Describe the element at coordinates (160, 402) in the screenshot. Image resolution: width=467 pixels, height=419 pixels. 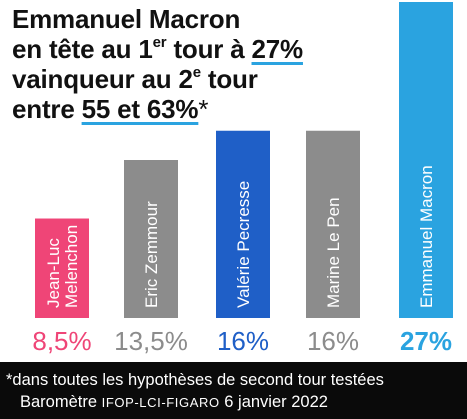
I see `source-name: IFOP-LCI-FIGARO` at that location.